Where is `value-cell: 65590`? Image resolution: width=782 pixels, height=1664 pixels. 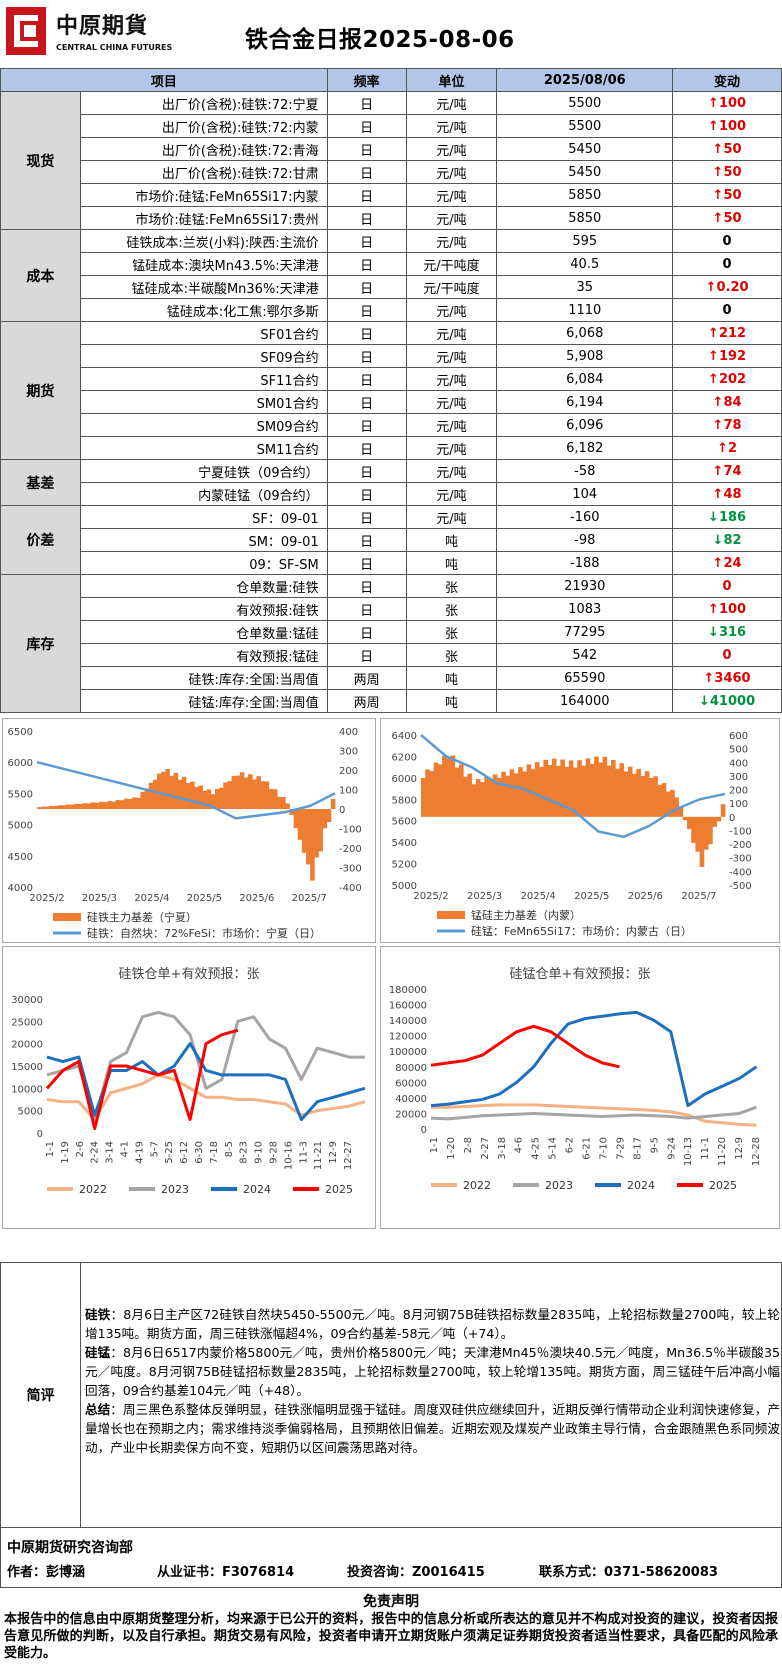
value-cell: 65590 is located at coordinates (585, 678).